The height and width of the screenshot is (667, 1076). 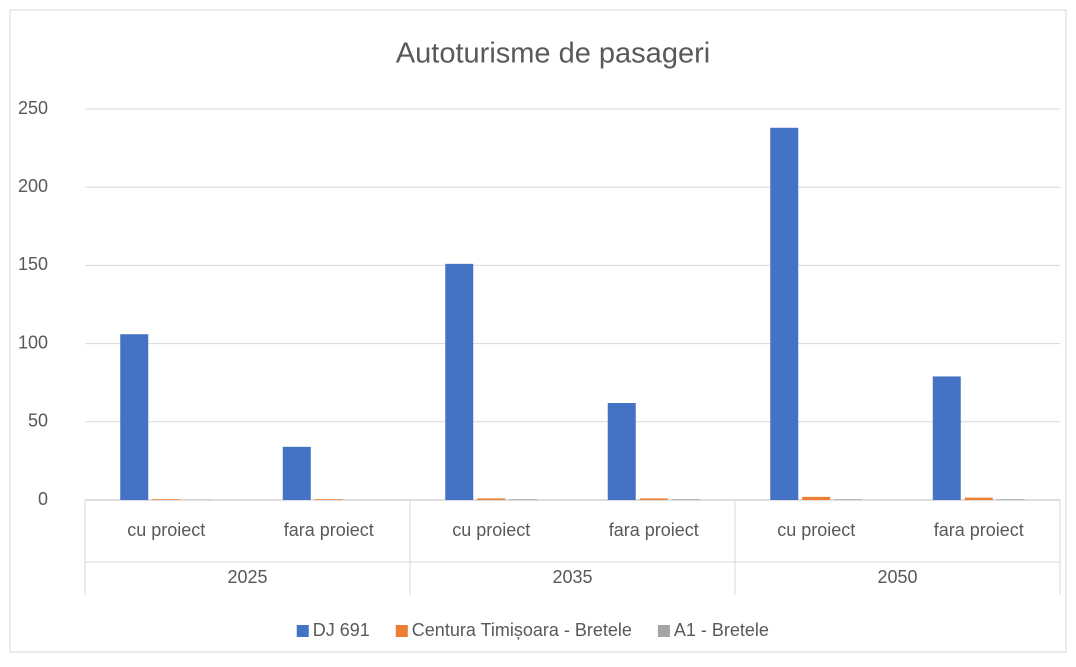 What do you see at coordinates (553, 54) in the screenshot?
I see `chart-title: Autoturisme de pasageri` at bounding box center [553, 54].